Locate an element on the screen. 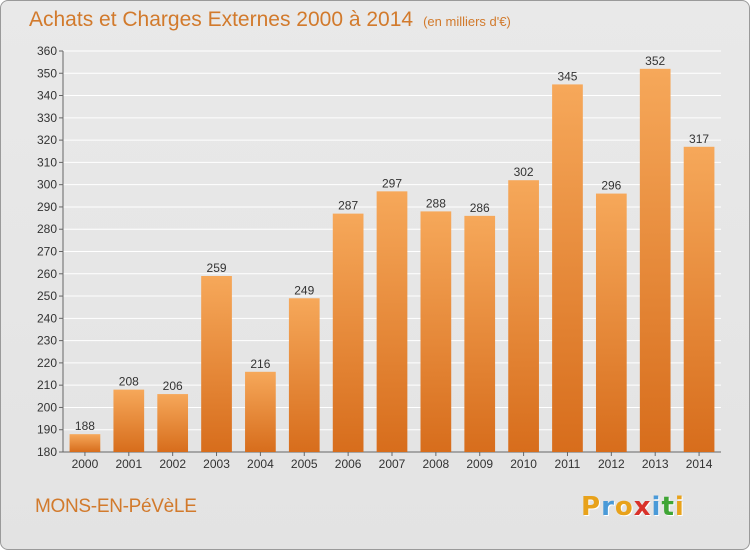  y-tick-label: 240 is located at coordinates (47, 318).